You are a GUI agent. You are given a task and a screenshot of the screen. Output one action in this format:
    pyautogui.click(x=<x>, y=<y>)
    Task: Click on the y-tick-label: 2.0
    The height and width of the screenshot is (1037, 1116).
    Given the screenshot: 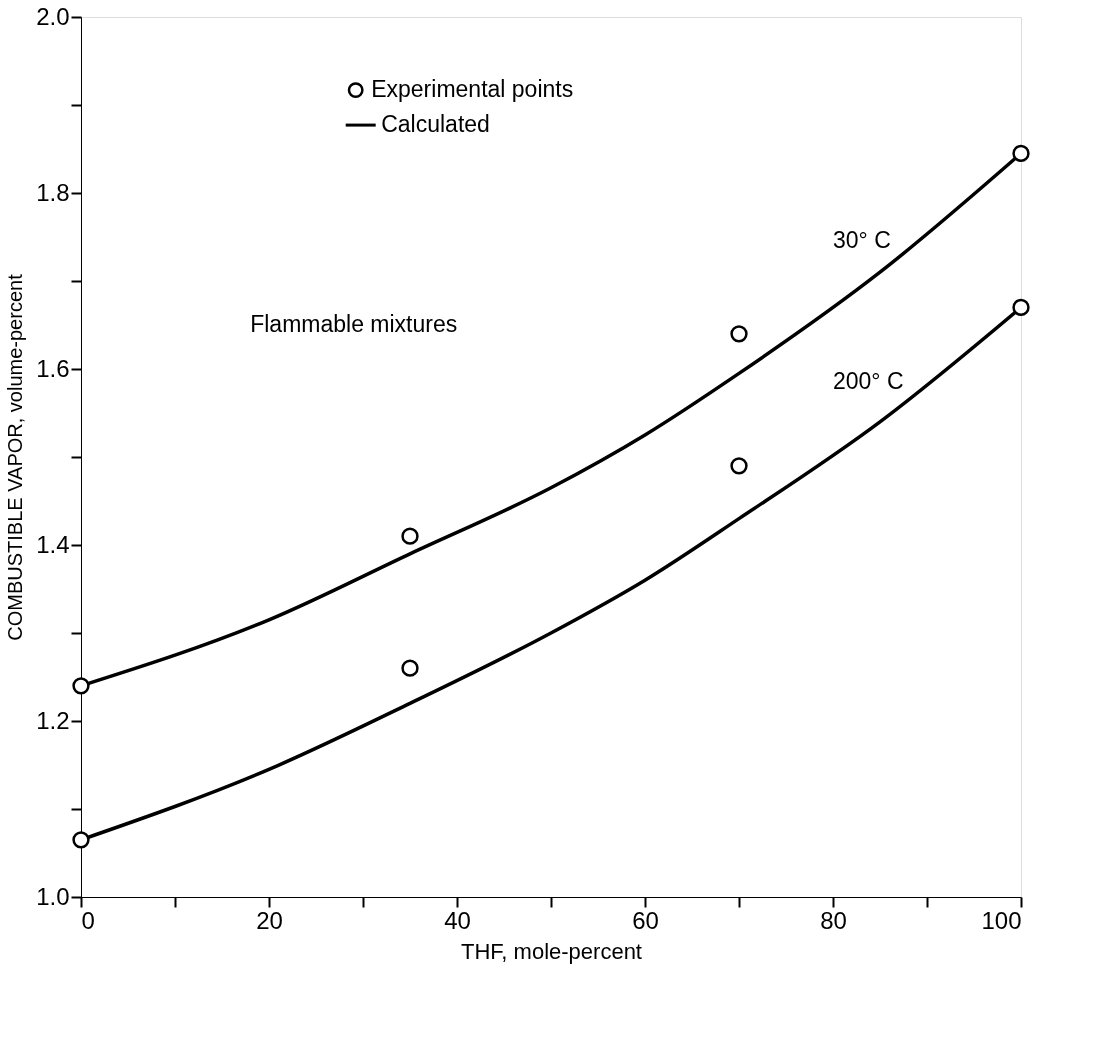 What is the action you would take?
    pyautogui.click(x=53, y=16)
    